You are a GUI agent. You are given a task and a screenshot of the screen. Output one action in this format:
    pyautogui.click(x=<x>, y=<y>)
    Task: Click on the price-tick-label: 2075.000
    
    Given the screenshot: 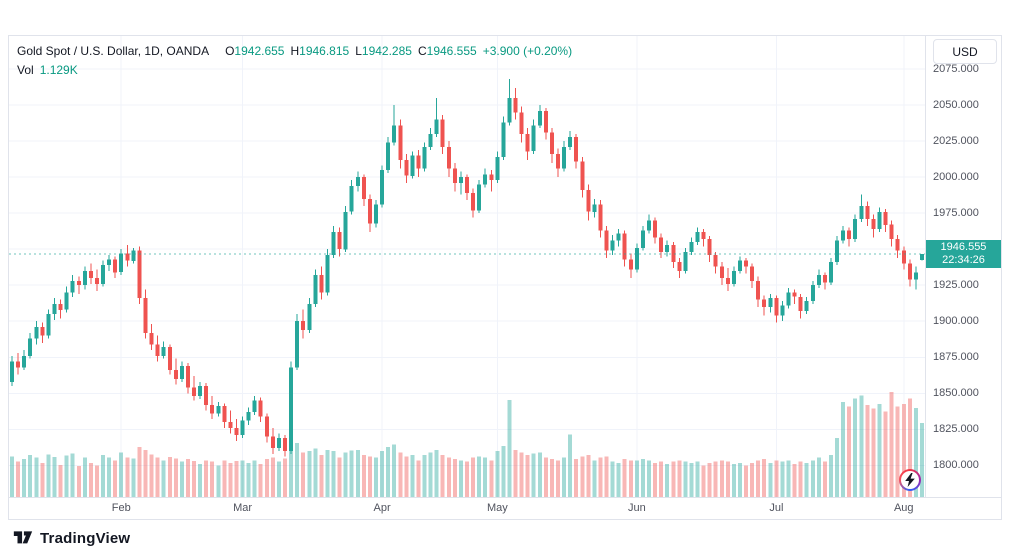 What is the action you would take?
    pyautogui.click(x=956, y=69)
    